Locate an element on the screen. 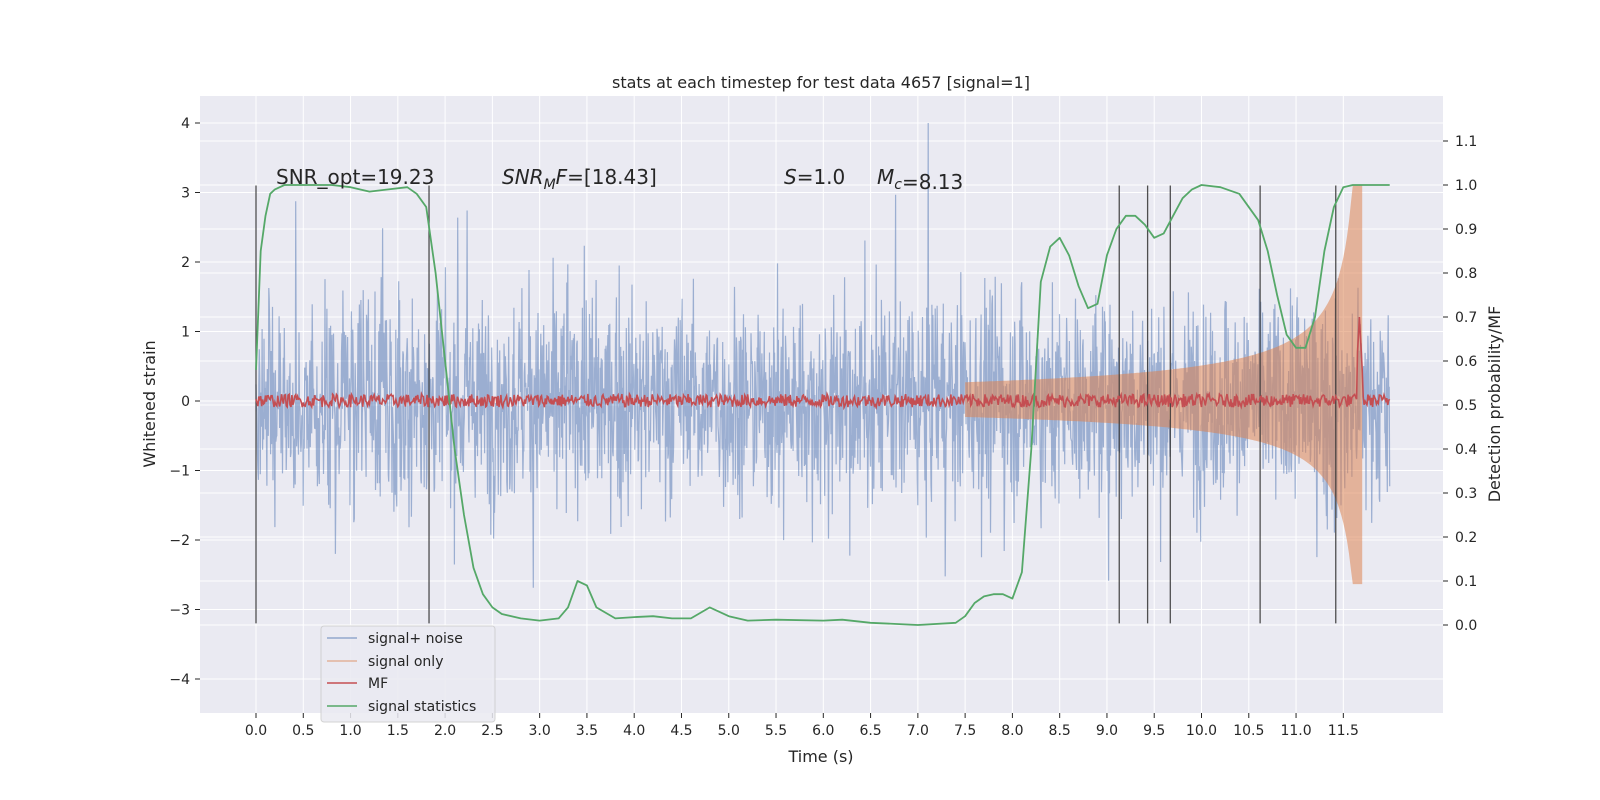  legend-label-signal-noise: signal+ noise is located at coordinates (415, 639).